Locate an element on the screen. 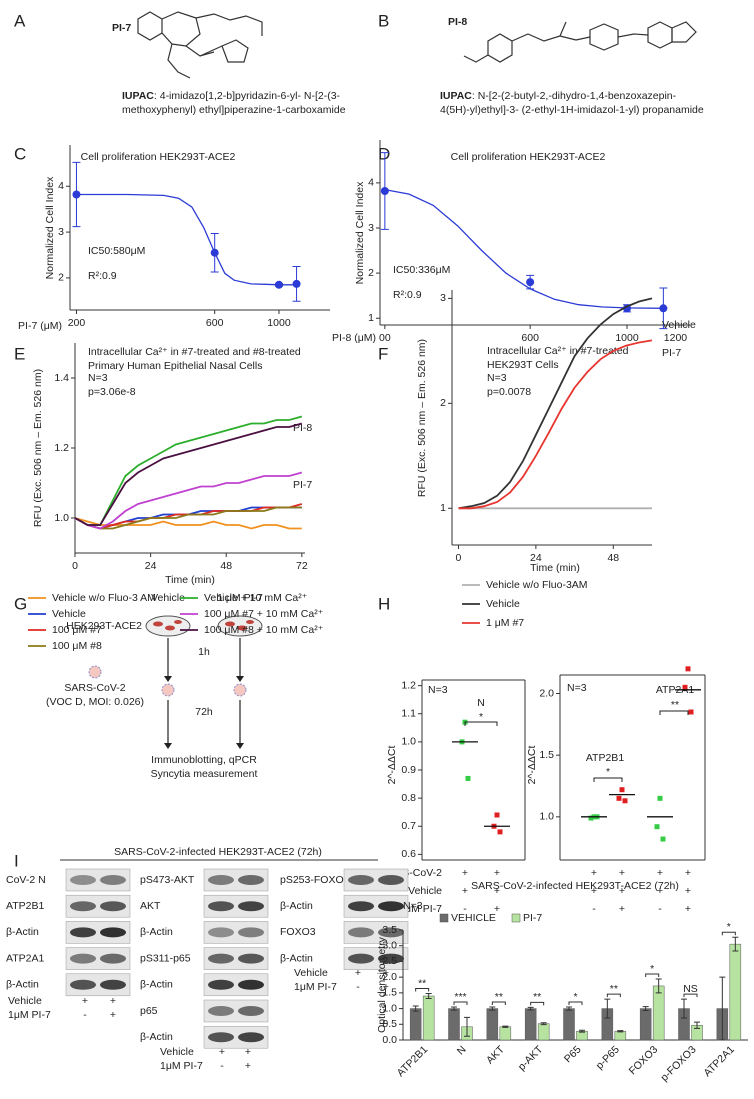 Image resolution: width=754 pixels, height=1099 pixels. blot-label: p65 is located at coordinates (149, 1011).